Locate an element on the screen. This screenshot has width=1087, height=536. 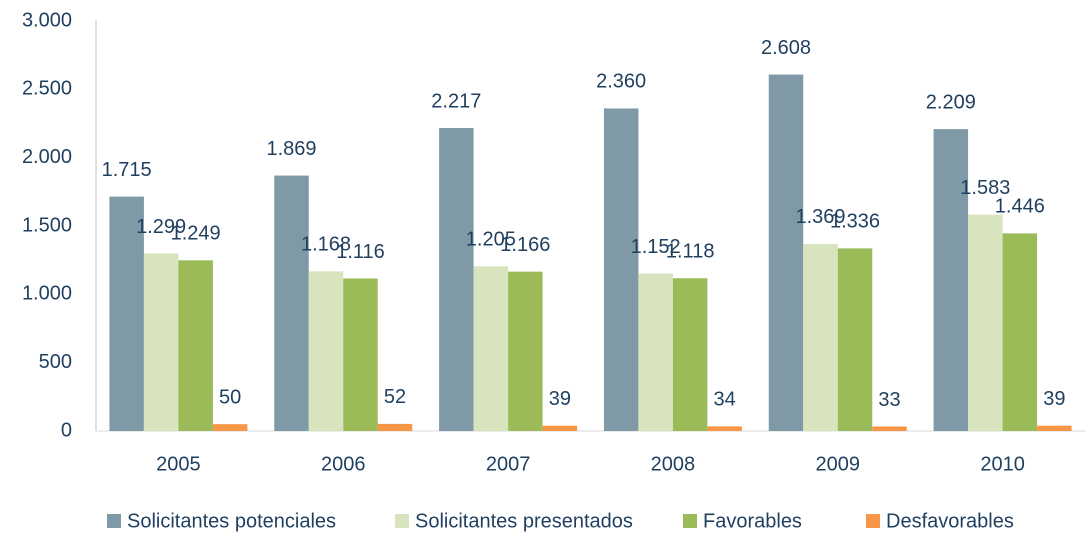
legend-label: Favorables is located at coordinates (752, 521).